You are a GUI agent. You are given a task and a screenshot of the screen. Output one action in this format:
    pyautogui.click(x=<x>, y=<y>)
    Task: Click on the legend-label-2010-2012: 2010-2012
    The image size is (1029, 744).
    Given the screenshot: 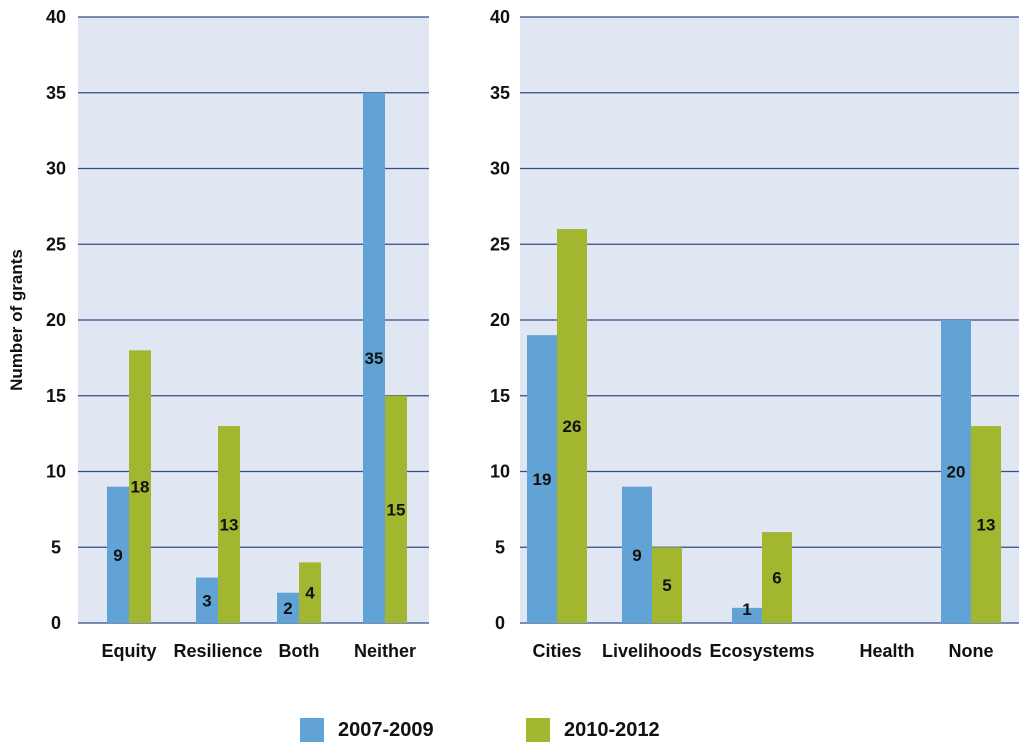 What is the action you would take?
    pyautogui.click(x=612, y=729)
    